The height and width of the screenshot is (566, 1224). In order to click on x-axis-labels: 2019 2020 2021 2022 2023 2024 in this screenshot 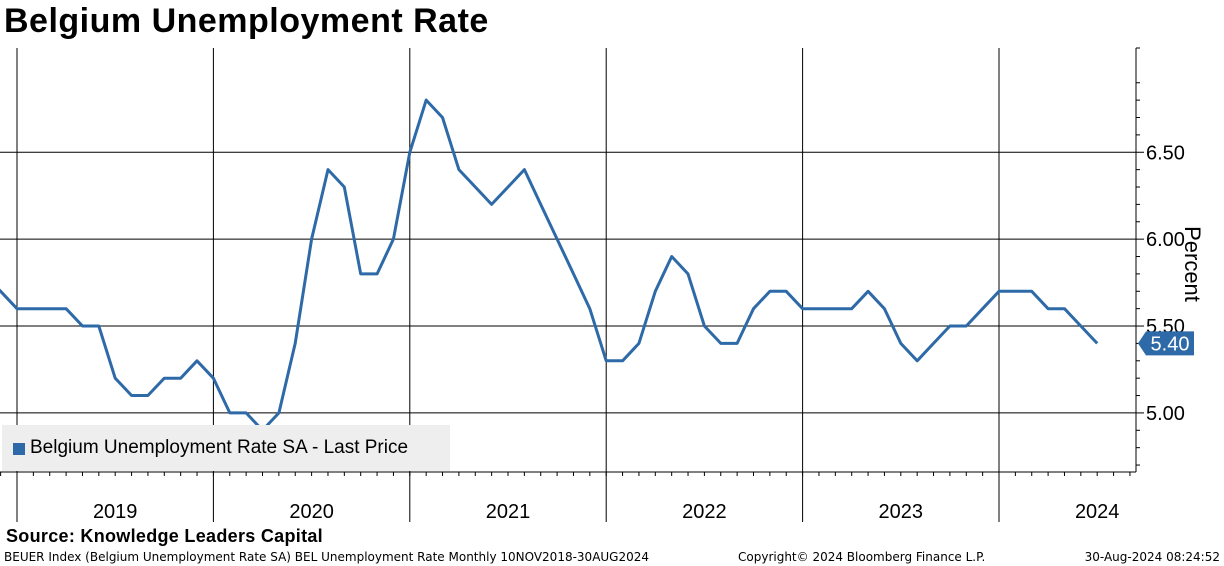, I will do `click(568, 497)`.